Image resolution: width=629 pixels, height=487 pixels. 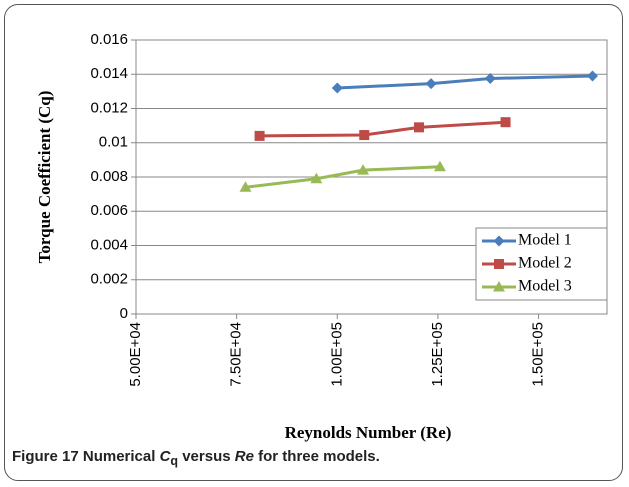 I want to click on x-axis-title: Reynolds Number (Re), so click(x=368, y=432).